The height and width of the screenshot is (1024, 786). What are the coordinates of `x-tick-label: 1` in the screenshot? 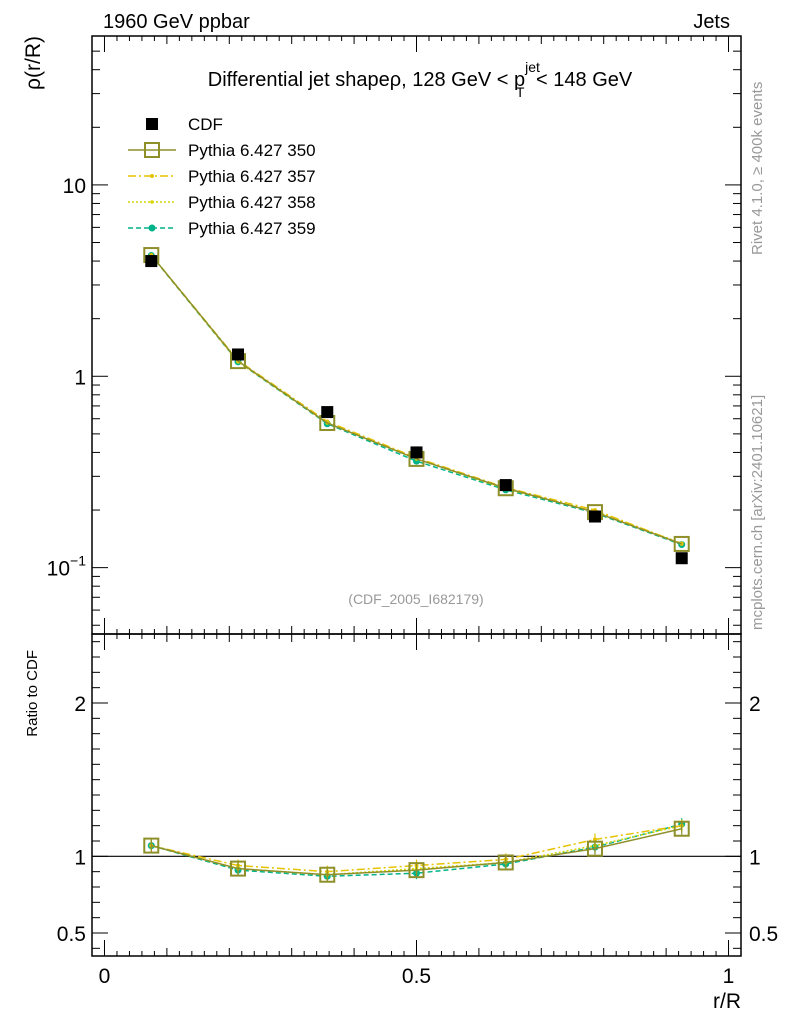 It's located at (729, 976).